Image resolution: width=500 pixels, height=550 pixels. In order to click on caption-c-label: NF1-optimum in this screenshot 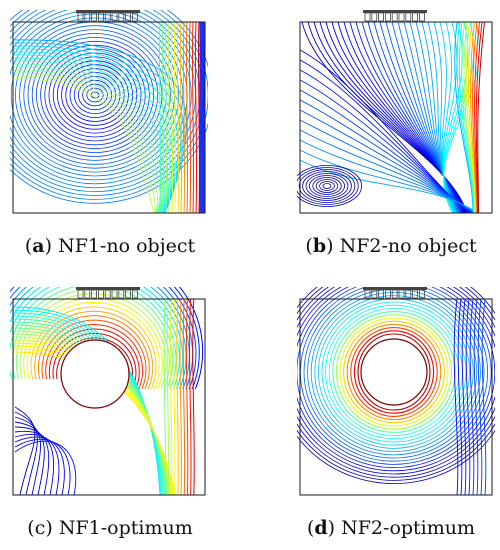, I will do `click(125, 528)`.